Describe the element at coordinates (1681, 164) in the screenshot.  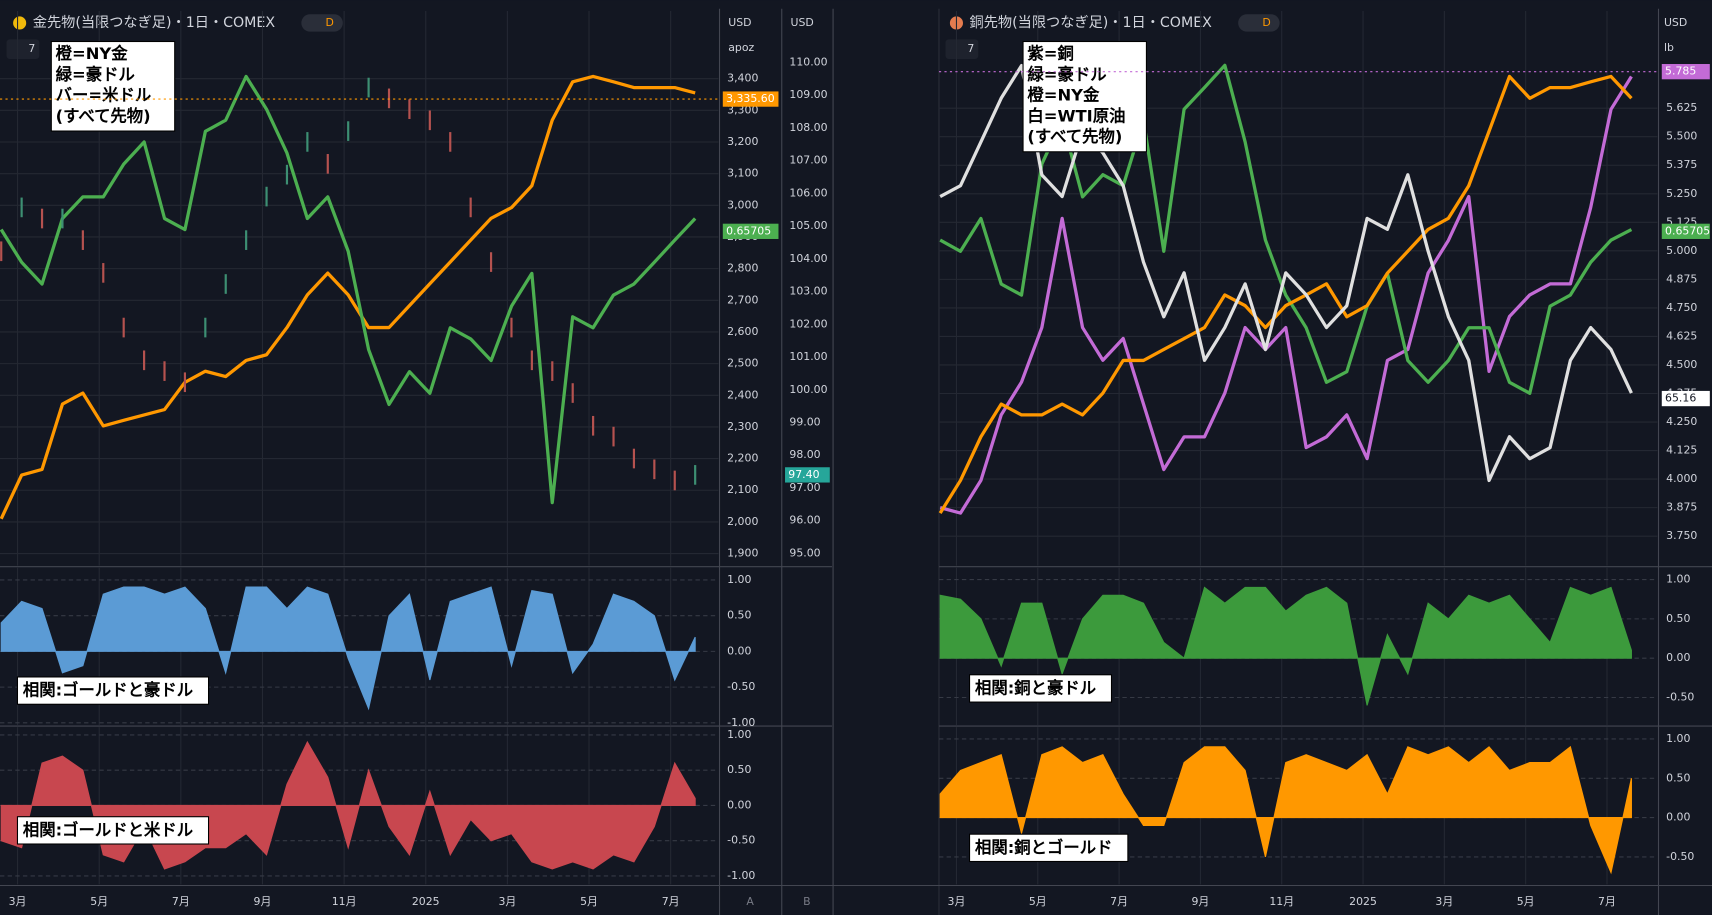
I see `y-tick-label: 5.375` at that location.